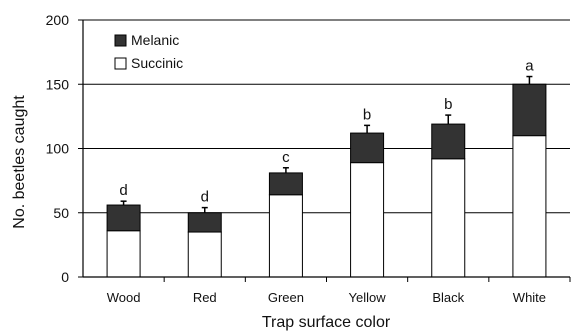  I want to click on legend: Melanic Succinic, so click(148, 51).